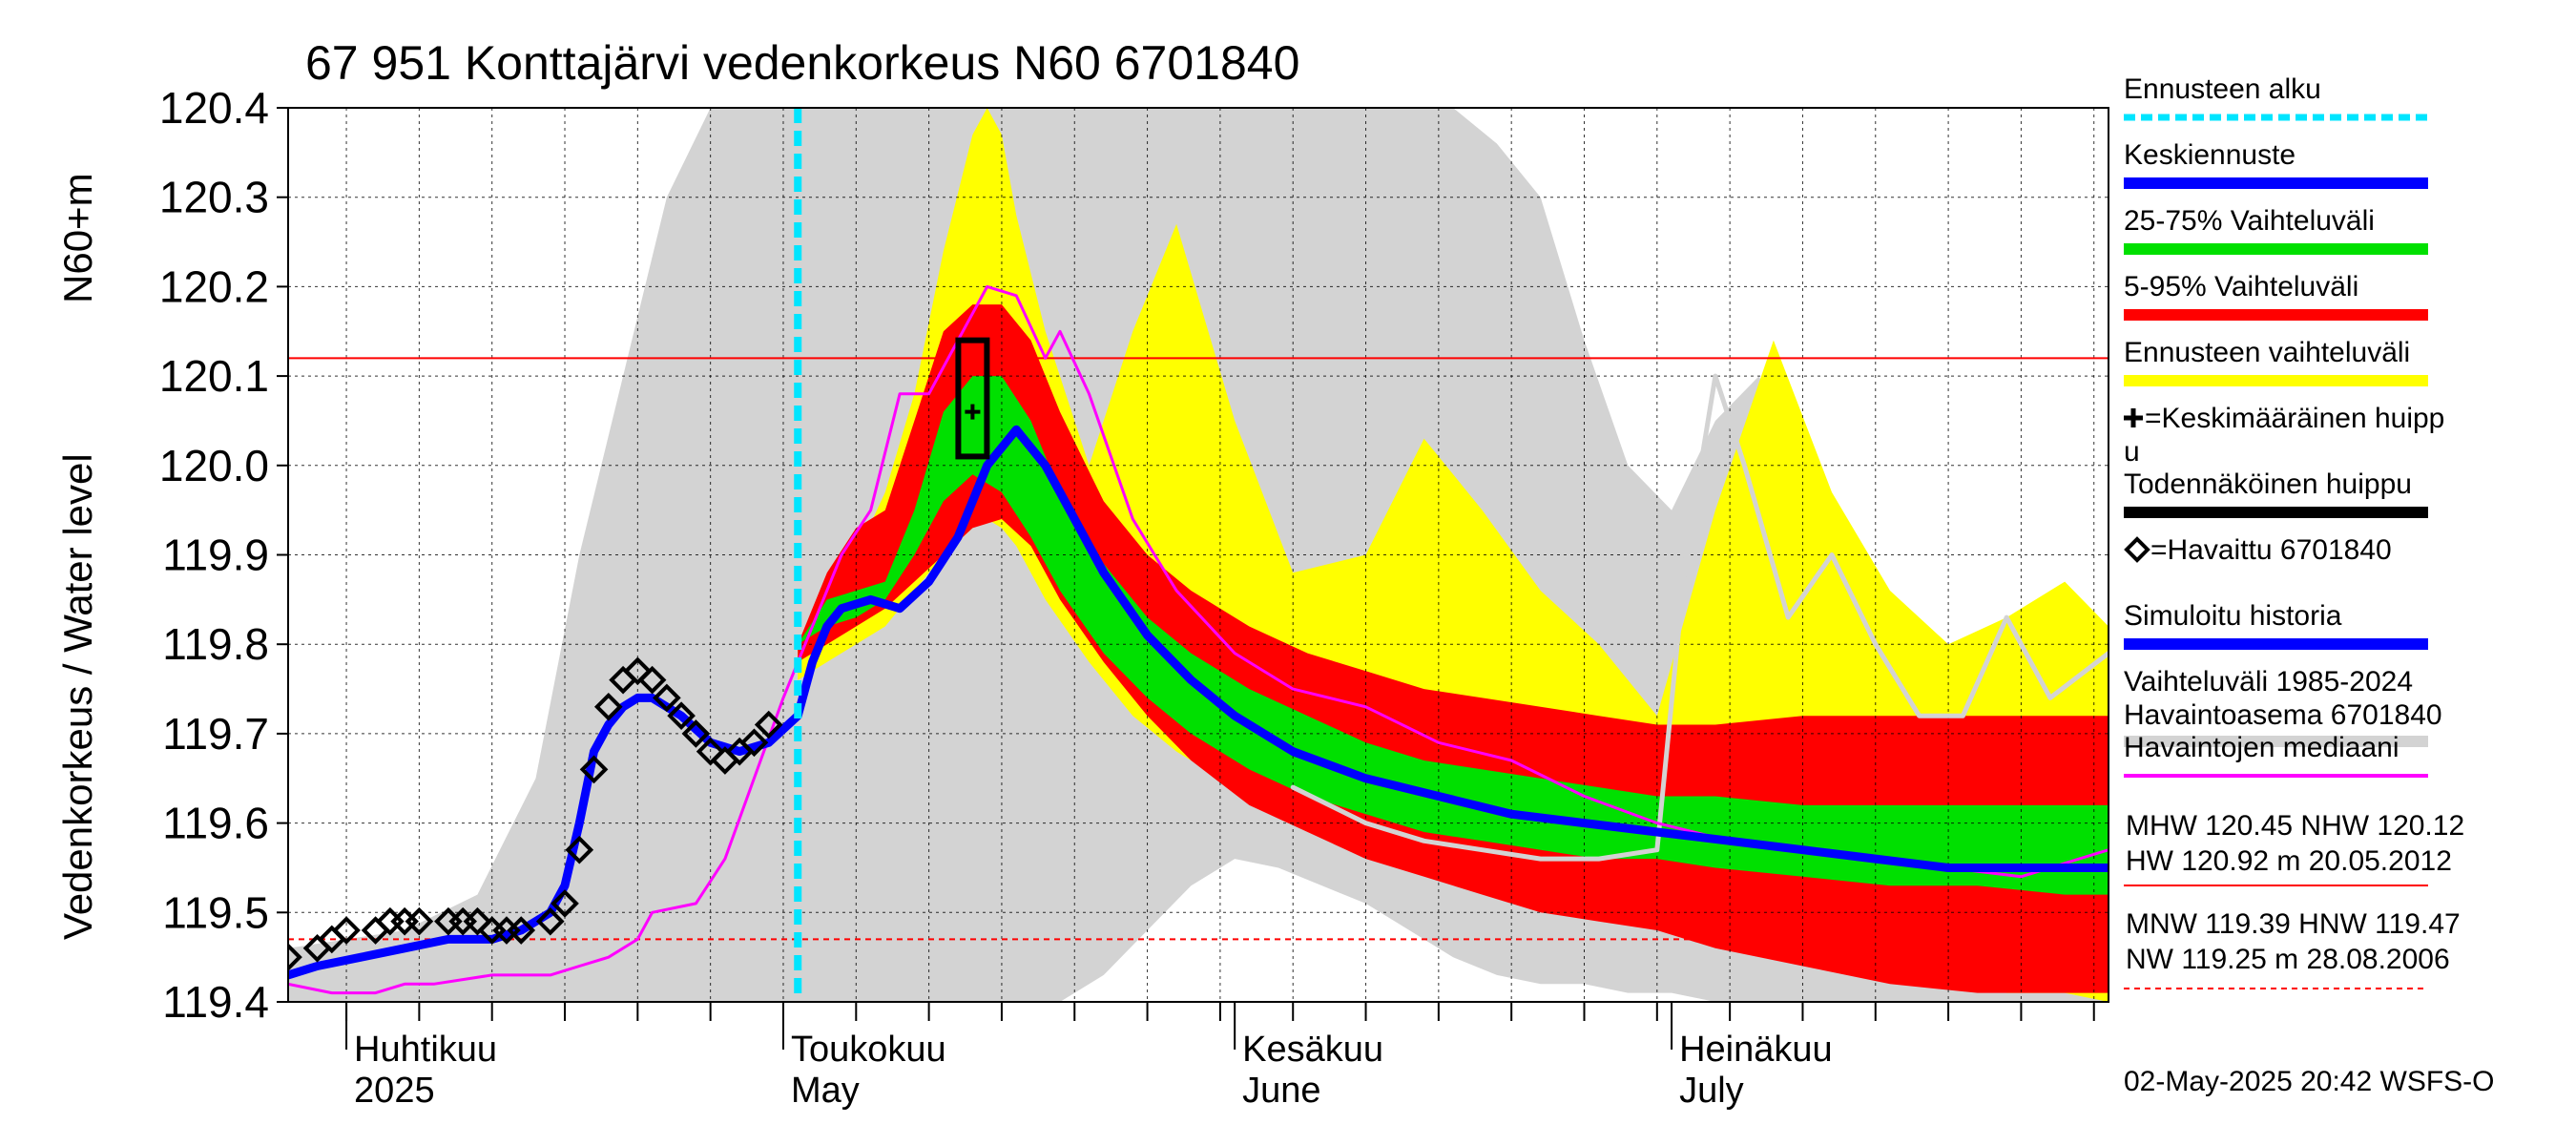  Describe the element at coordinates (215, 912) in the screenshot. I see `y-tick-label-1: 119.5` at that location.